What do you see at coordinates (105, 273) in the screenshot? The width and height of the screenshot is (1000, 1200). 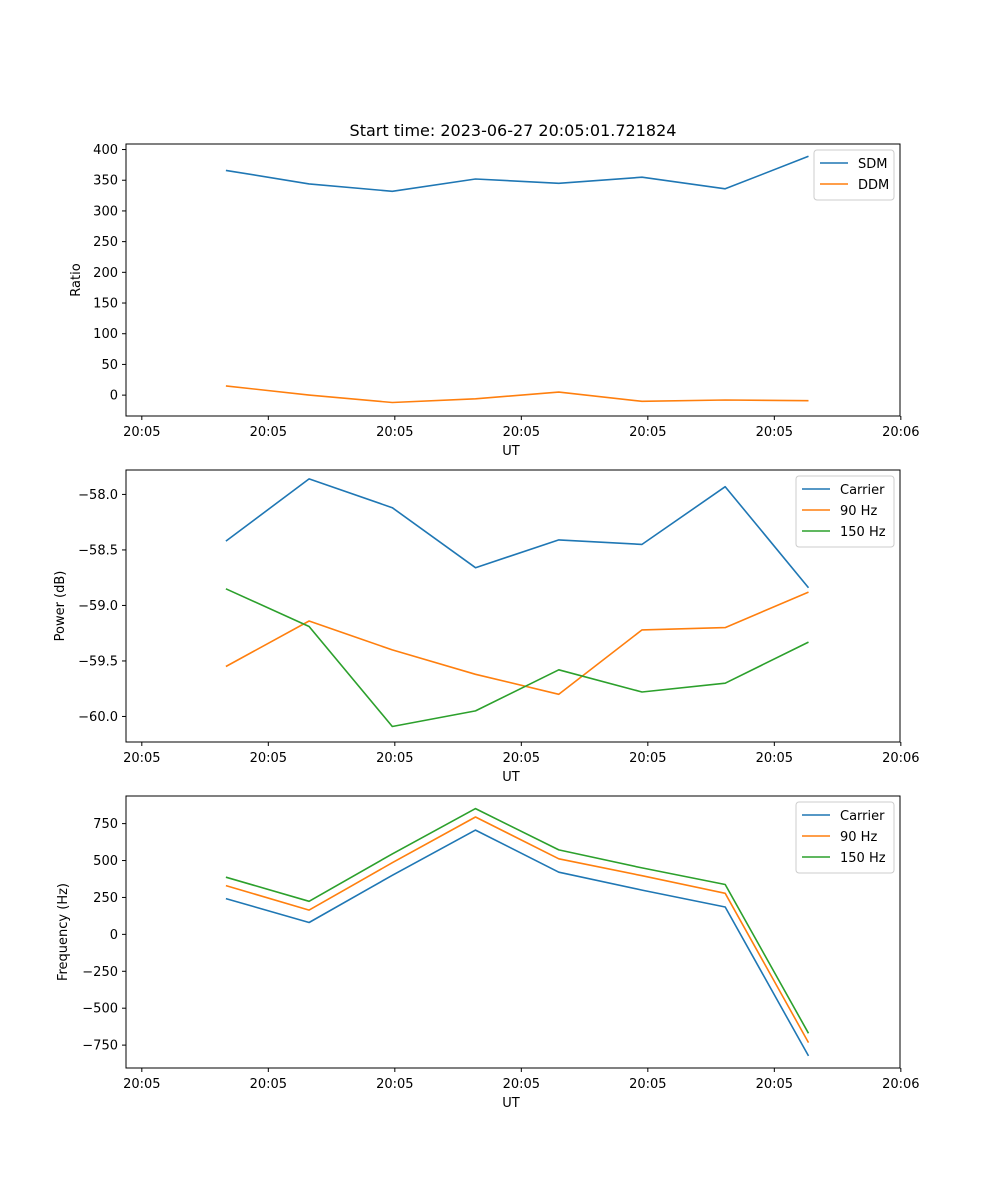 I see `y-tick-label: 200` at bounding box center [105, 273].